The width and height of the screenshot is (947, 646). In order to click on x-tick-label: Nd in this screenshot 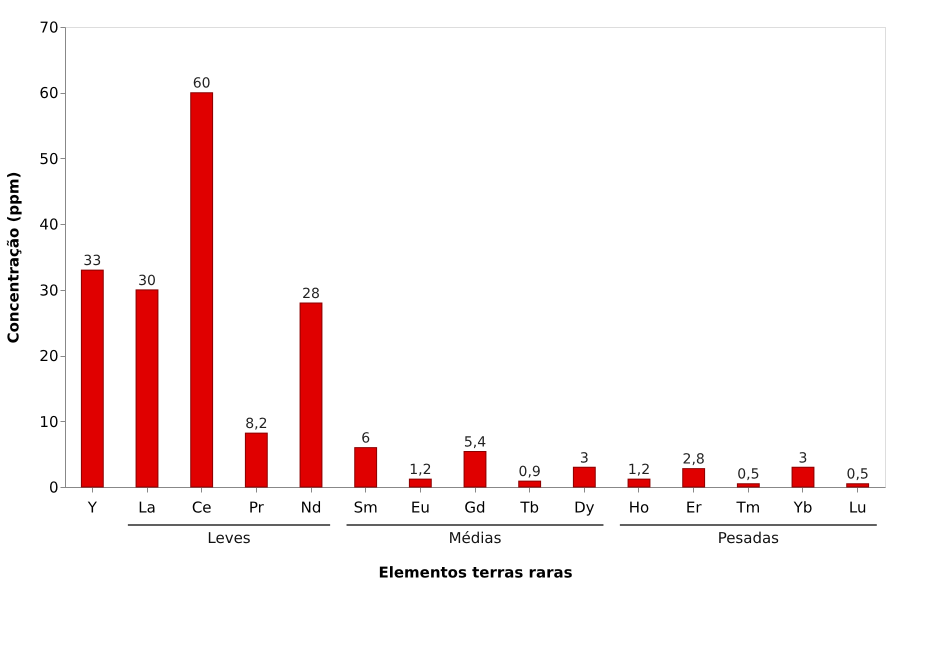, I will do `click(311, 507)`.